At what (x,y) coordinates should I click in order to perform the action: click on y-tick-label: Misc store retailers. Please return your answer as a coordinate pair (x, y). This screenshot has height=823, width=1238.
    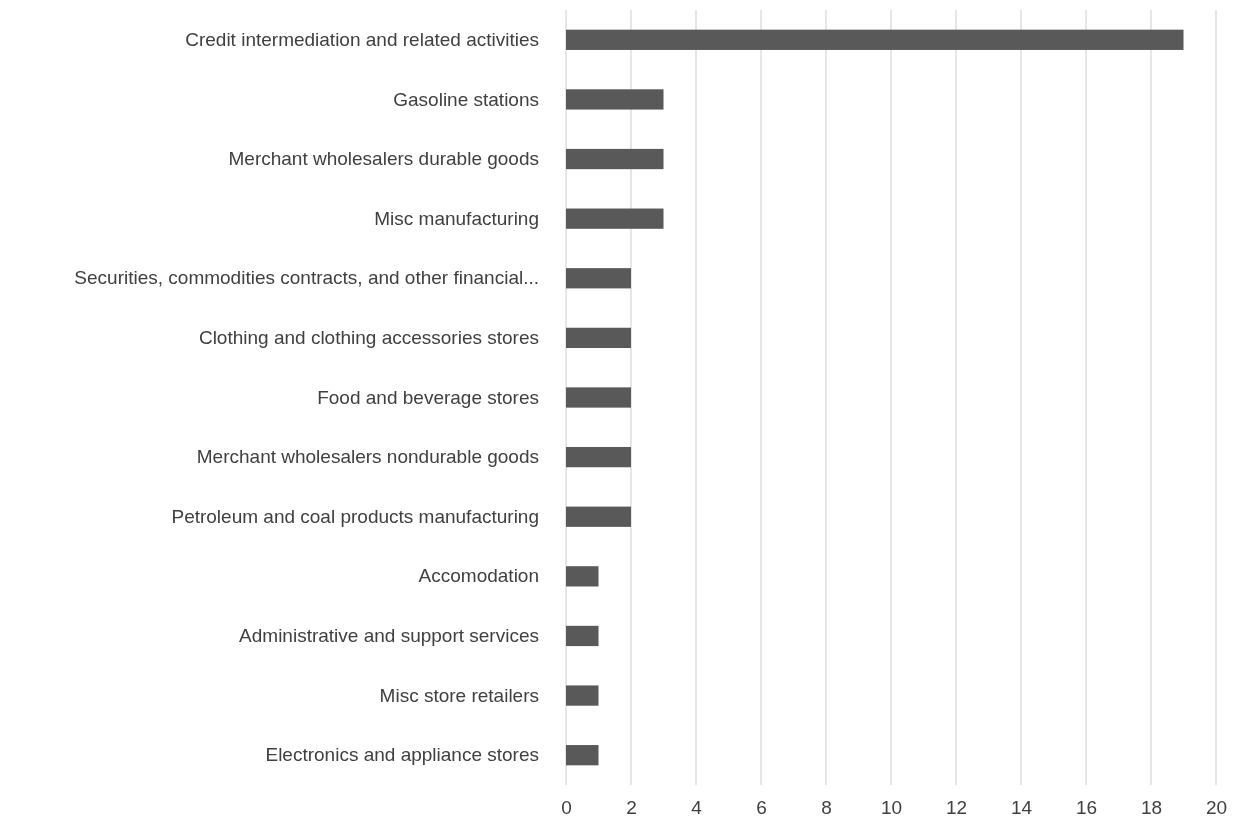
    Looking at the image, I should click on (459, 695).